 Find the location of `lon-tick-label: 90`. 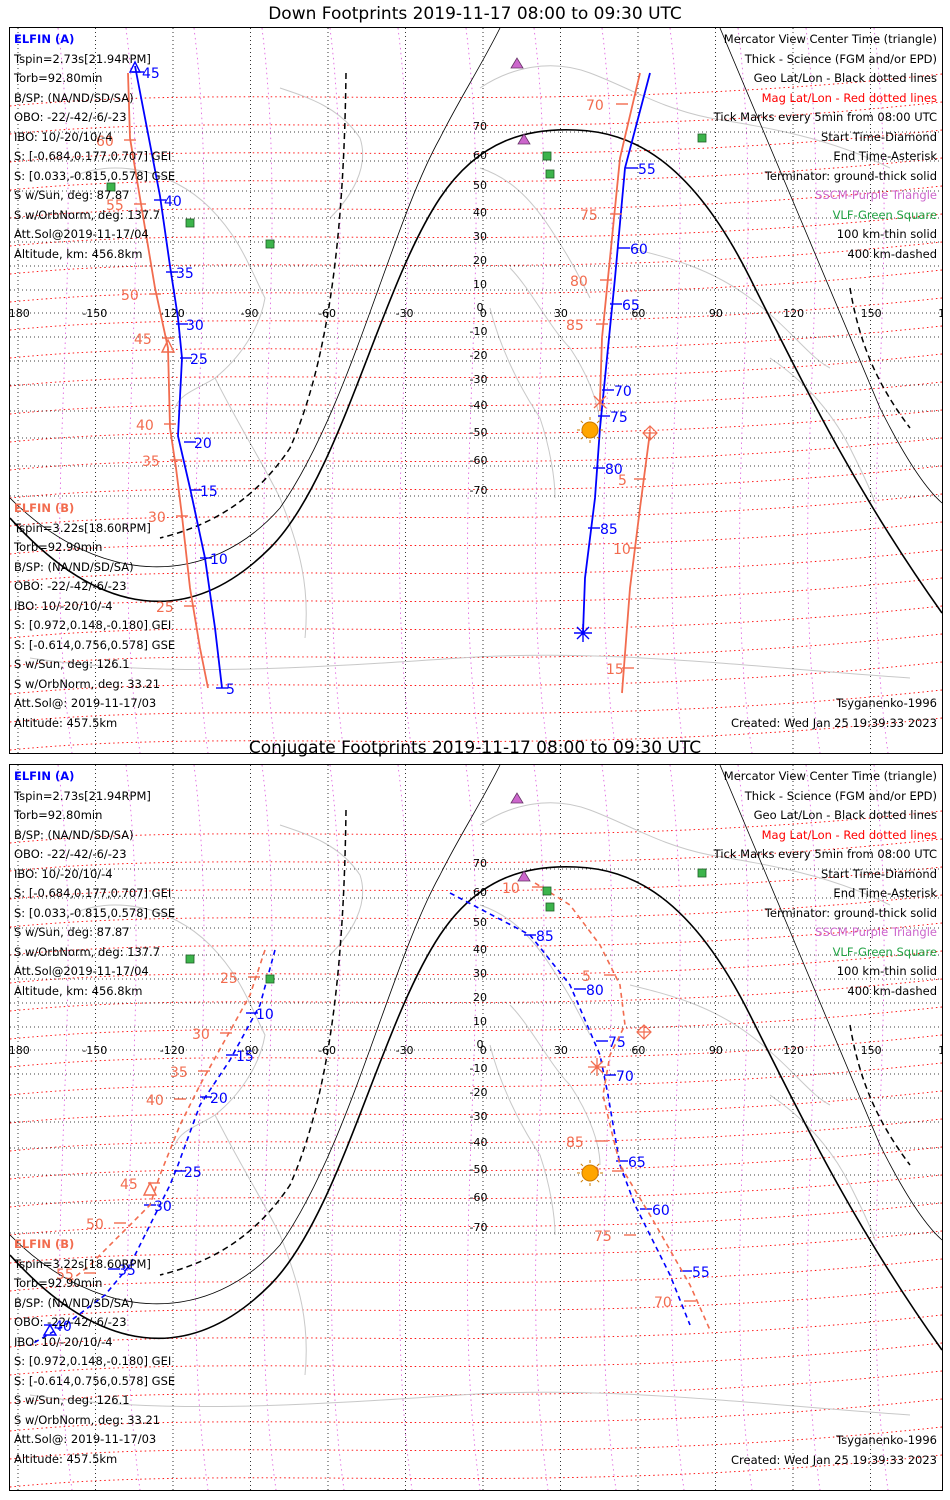

lon-tick-label: 90 is located at coordinates (716, 1050).